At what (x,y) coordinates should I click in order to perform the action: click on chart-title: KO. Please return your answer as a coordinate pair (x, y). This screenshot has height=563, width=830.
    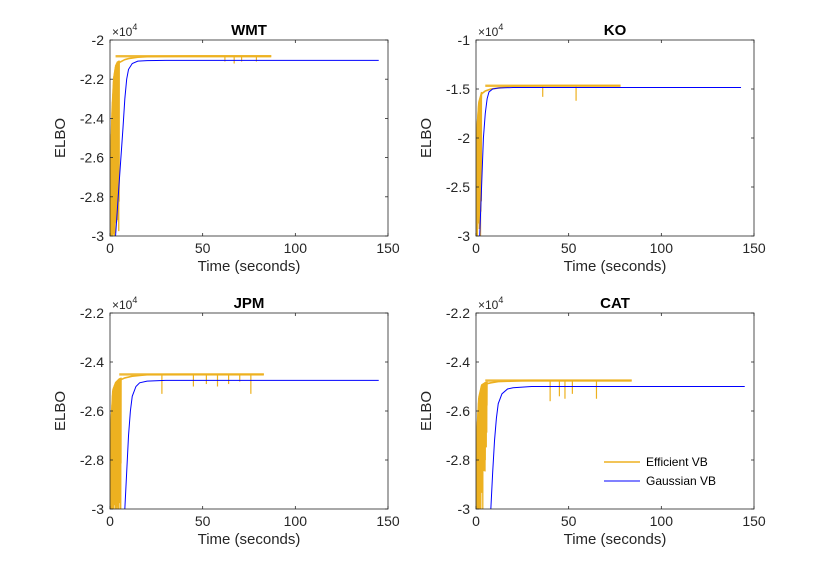
    Looking at the image, I should click on (615, 30).